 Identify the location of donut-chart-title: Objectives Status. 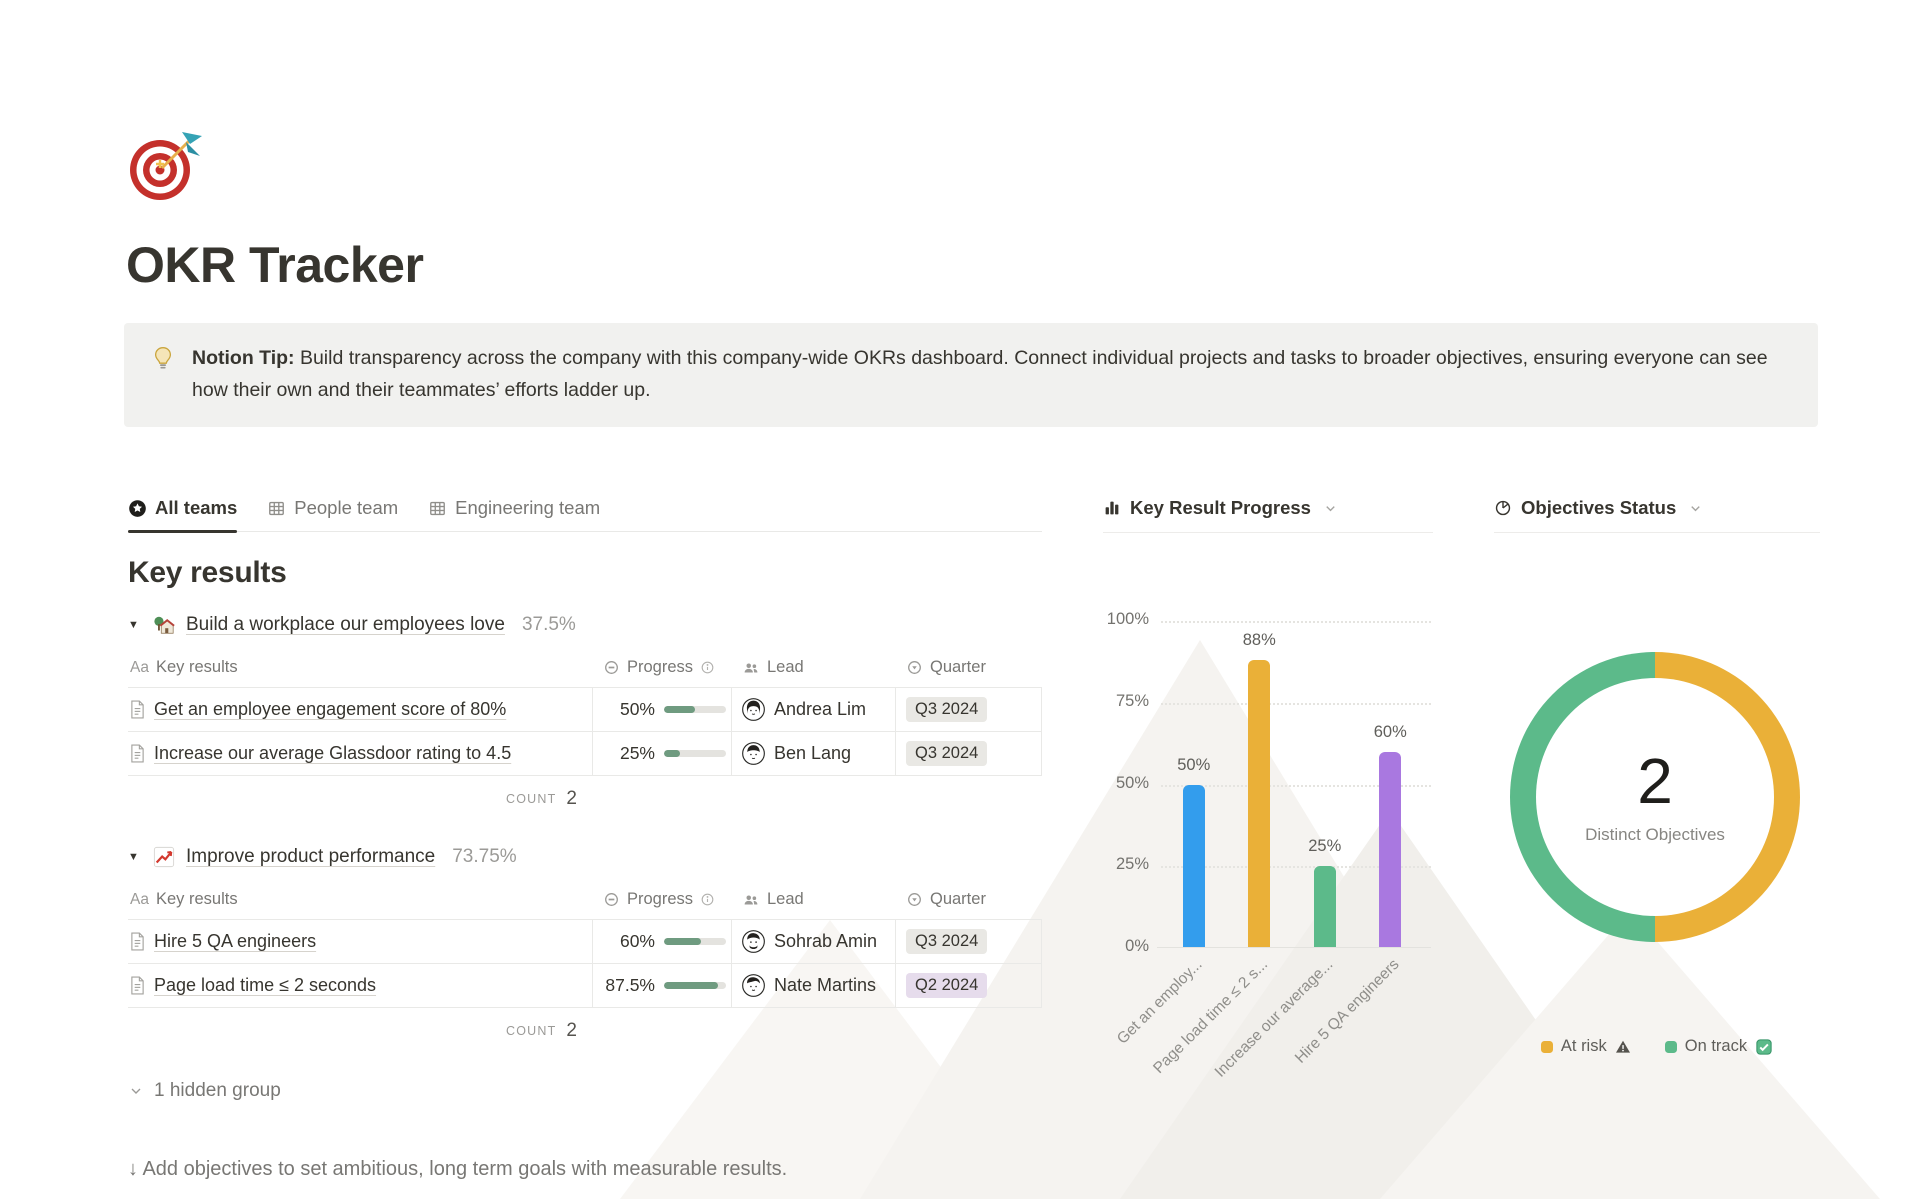
(1599, 507).